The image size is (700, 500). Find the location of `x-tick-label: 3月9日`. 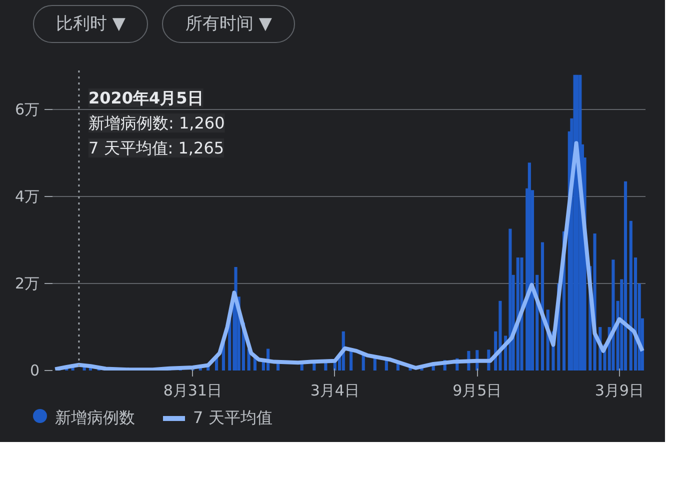

x-tick-label: 3月9日 is located at coordinates (619, 391).